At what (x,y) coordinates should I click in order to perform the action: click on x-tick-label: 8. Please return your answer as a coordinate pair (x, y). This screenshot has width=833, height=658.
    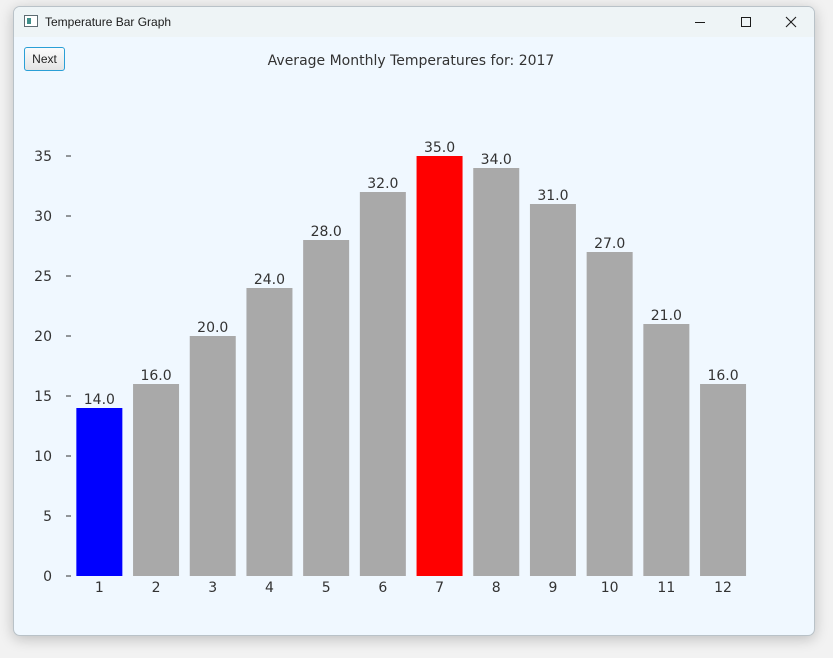
    Looking at the image, I should click on (496, 588).